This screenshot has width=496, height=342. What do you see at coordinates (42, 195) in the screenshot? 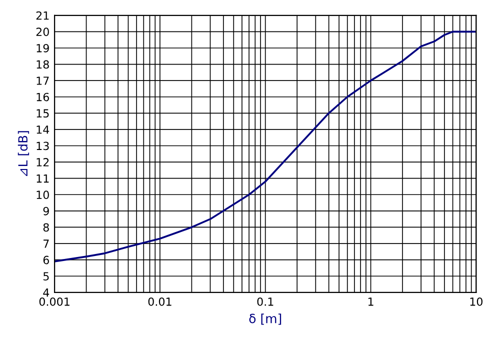
I see `y-tick-label: 10` at bounding box center [42, 195].